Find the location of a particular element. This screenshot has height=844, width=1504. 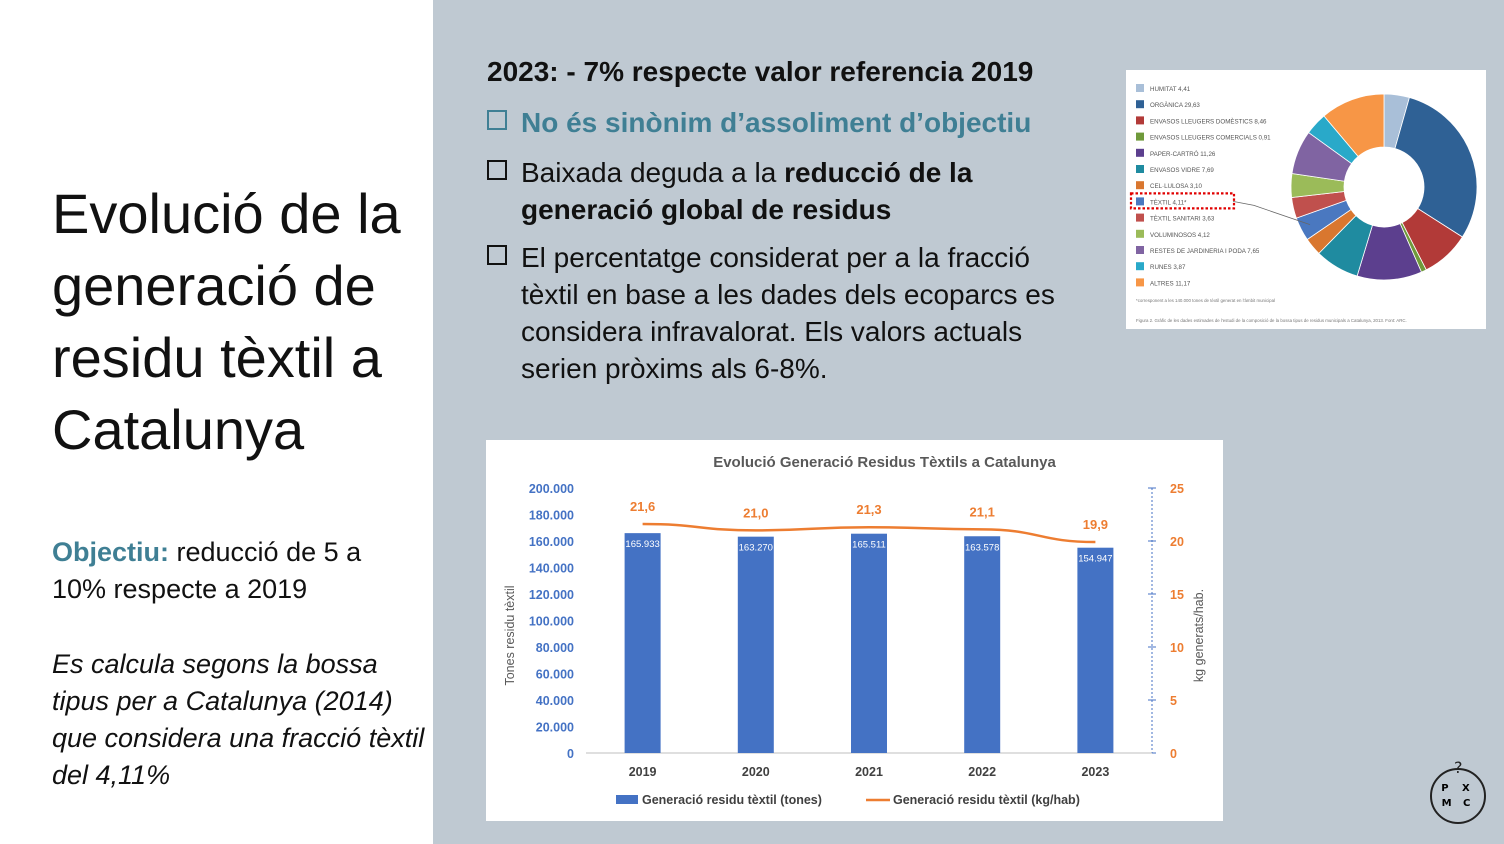

x-tick-label: 2021 is located at coordinates (869, 772).